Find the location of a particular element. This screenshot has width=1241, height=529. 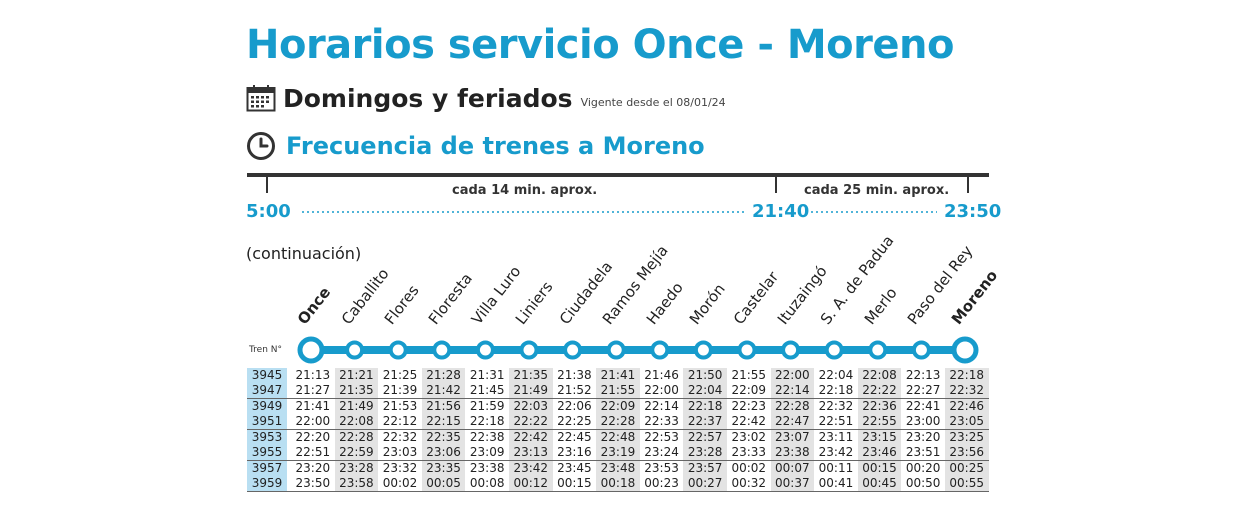

timeline-end-time: 23:50 is located at coordinates (973, 211).